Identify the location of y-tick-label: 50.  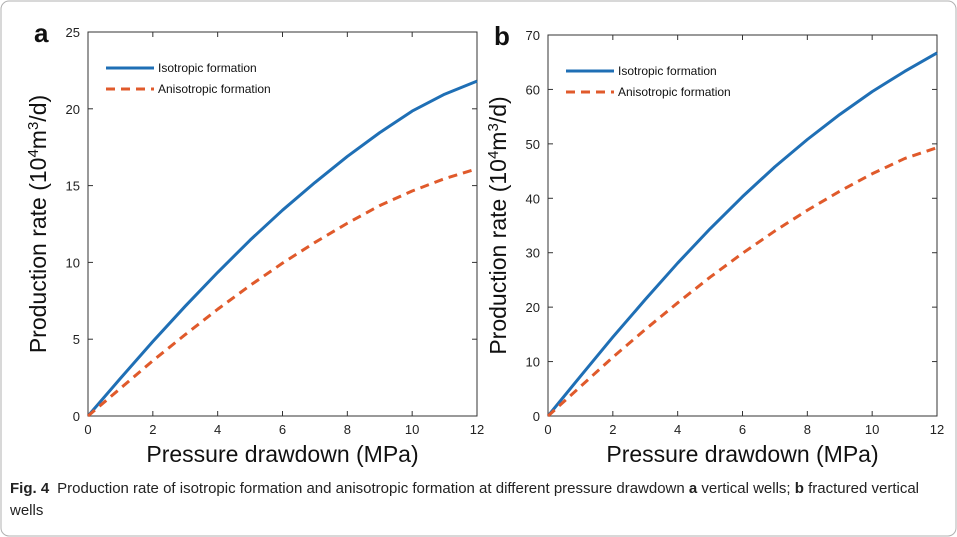
(533, 144).